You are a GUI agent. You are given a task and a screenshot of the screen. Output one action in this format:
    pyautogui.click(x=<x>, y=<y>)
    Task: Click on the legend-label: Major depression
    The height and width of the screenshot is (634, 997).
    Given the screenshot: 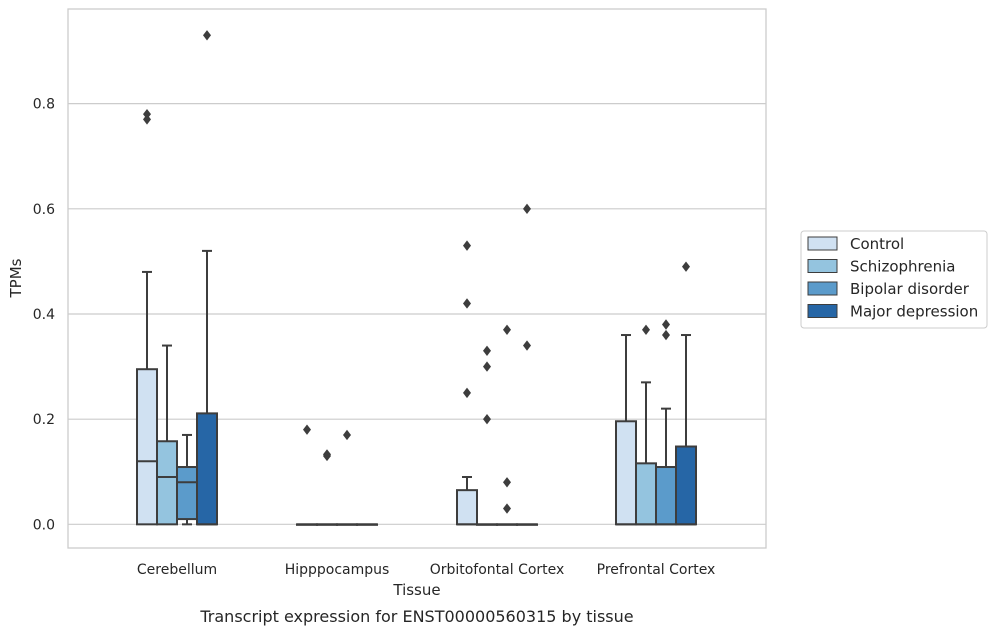 What is the action you would take?
    pyautogui.click(x=914, y=312)
    